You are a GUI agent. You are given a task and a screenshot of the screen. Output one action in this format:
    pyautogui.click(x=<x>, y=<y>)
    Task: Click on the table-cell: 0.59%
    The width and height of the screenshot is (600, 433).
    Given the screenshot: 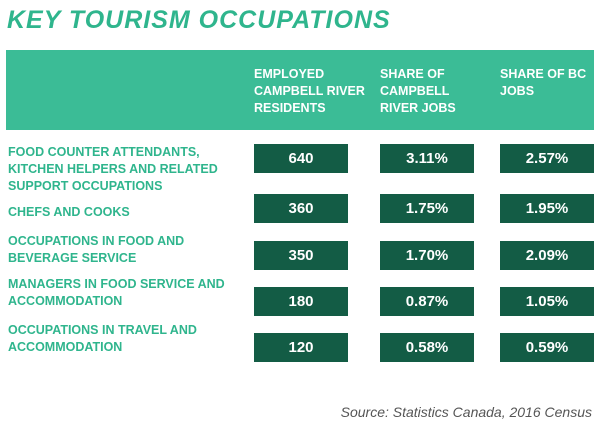 What is the action you would take?
    pyautogui.click(x=547, y=347)
    